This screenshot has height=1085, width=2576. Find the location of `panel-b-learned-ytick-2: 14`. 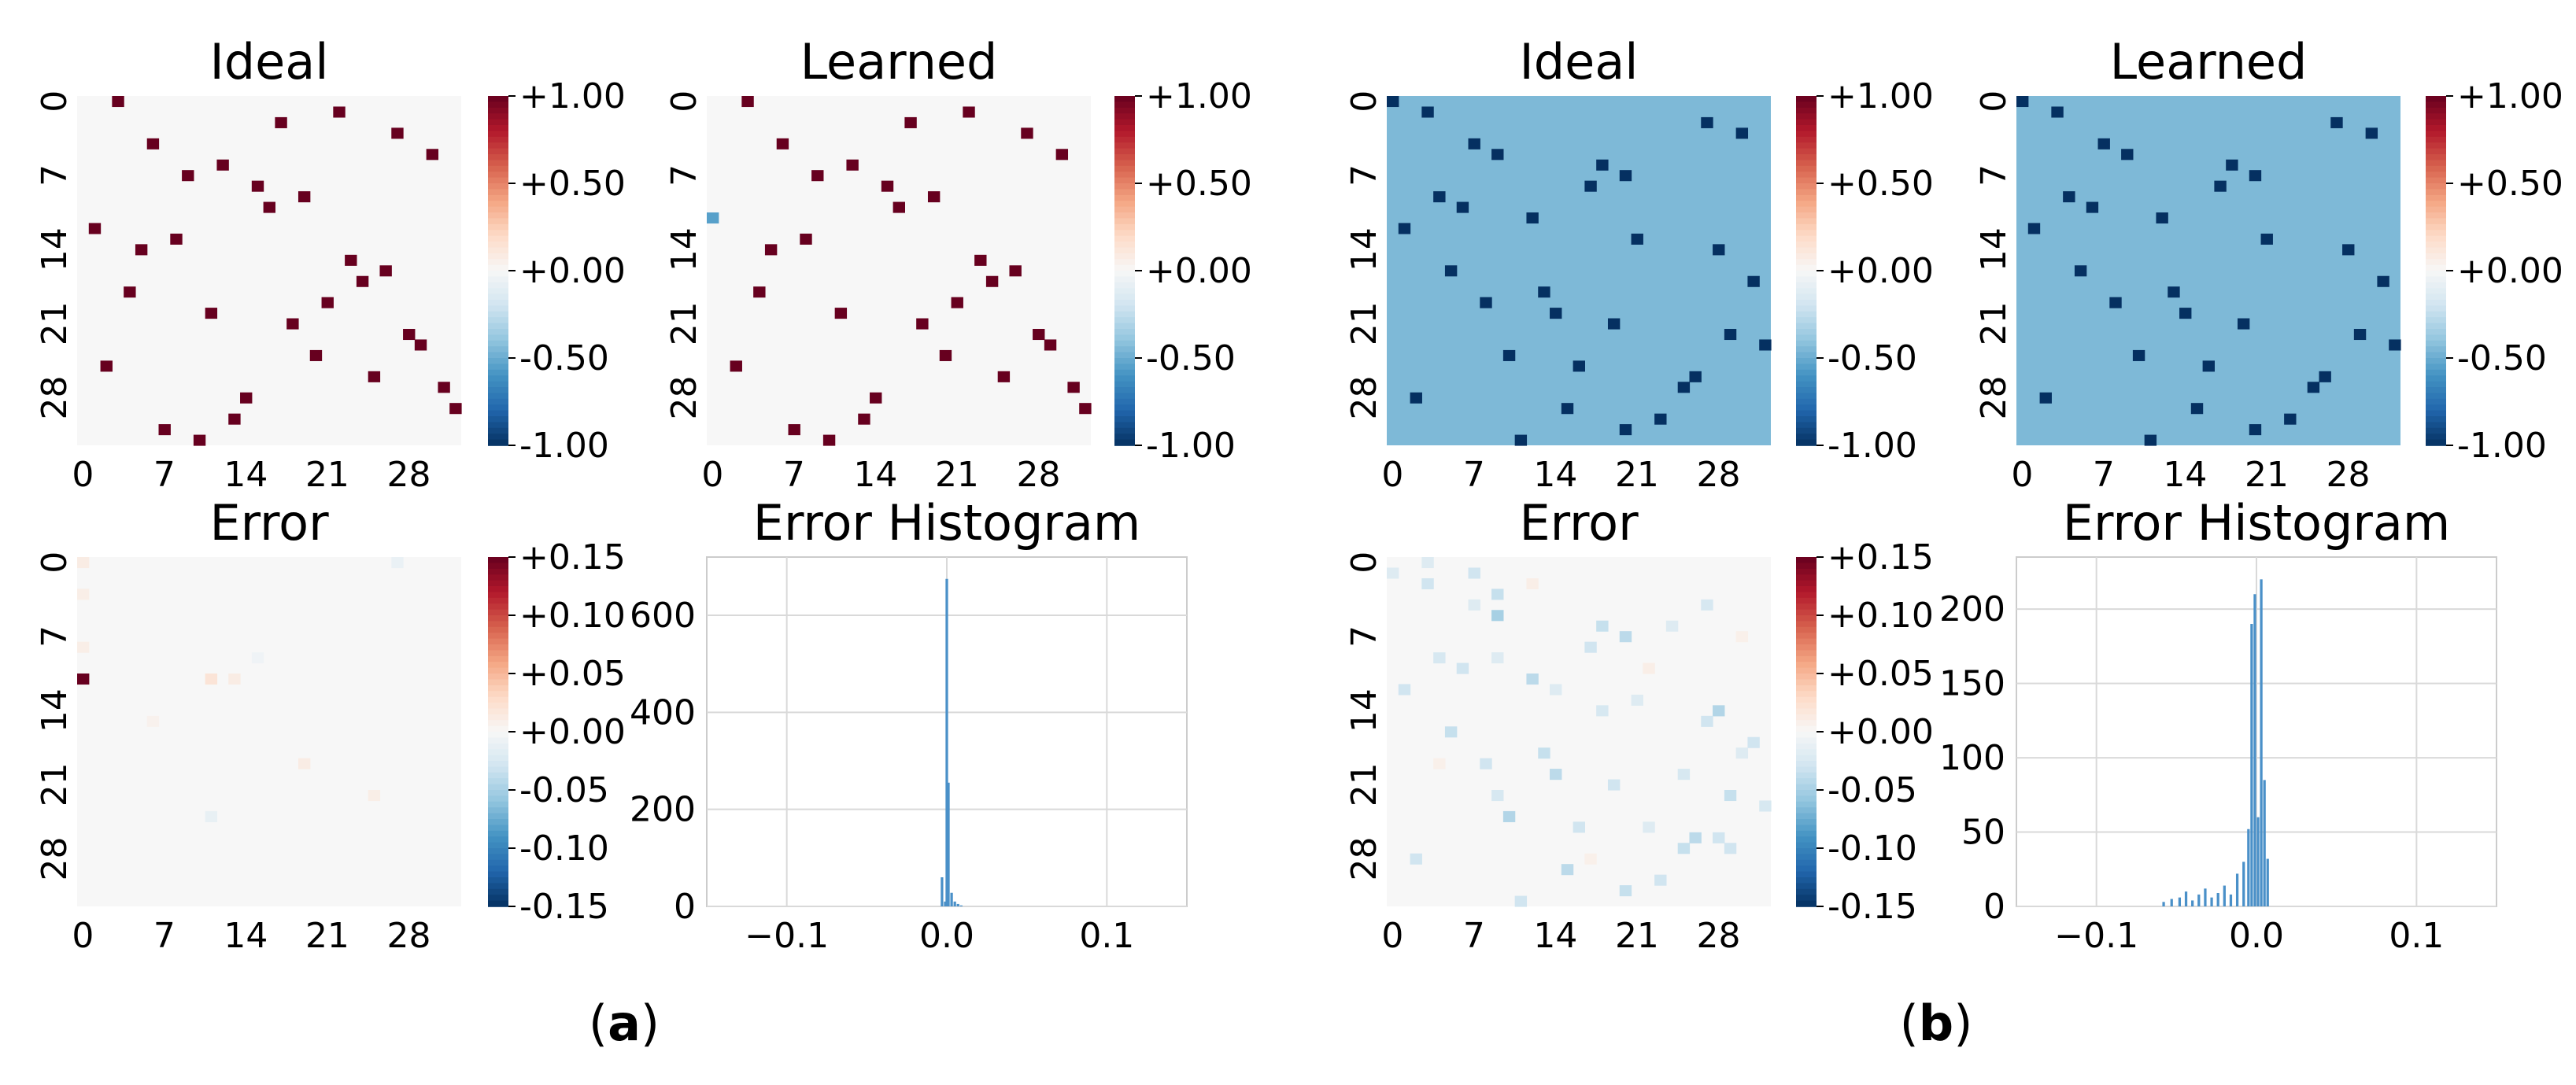

panel-b-learned-ytick-2: 14 is located at coordinates (1994, 249).